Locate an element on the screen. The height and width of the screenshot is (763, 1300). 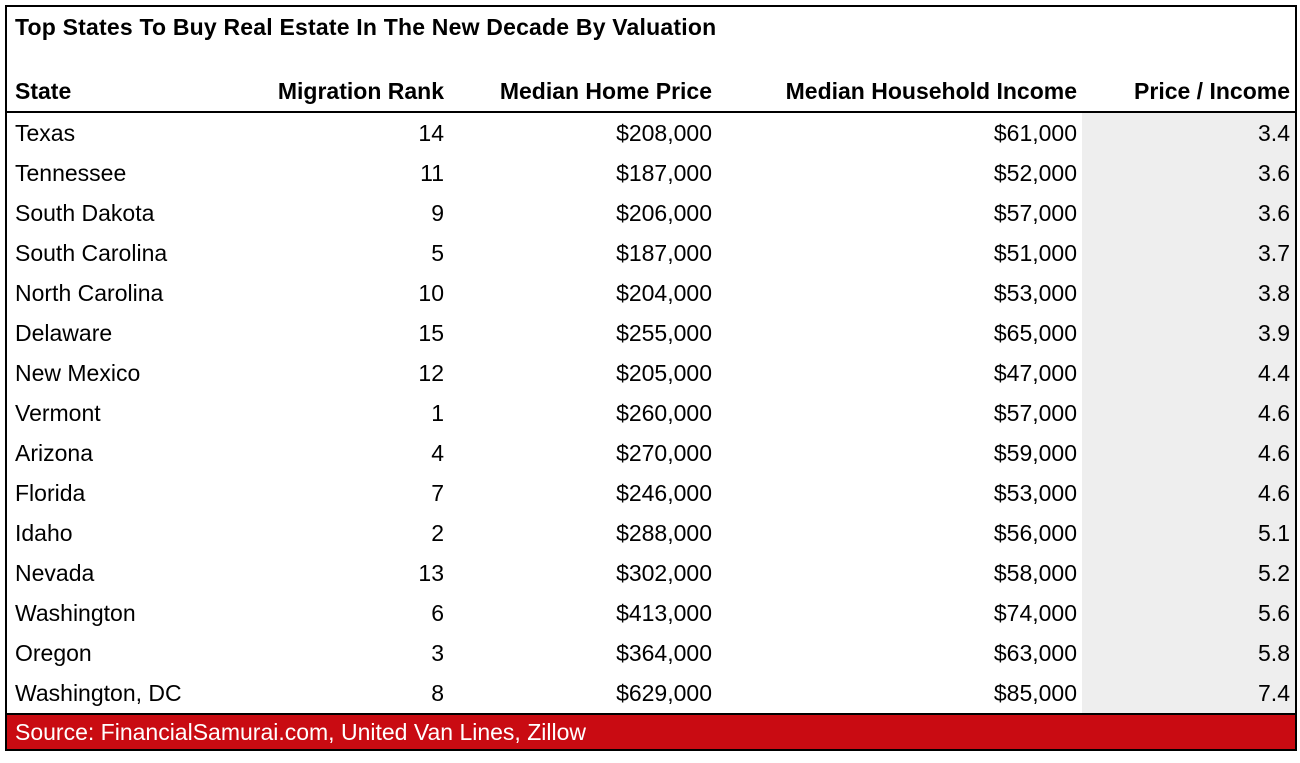
table-row: Florida 7 $246,000 $53,000 4.6 is located at coordinates (651, 493).